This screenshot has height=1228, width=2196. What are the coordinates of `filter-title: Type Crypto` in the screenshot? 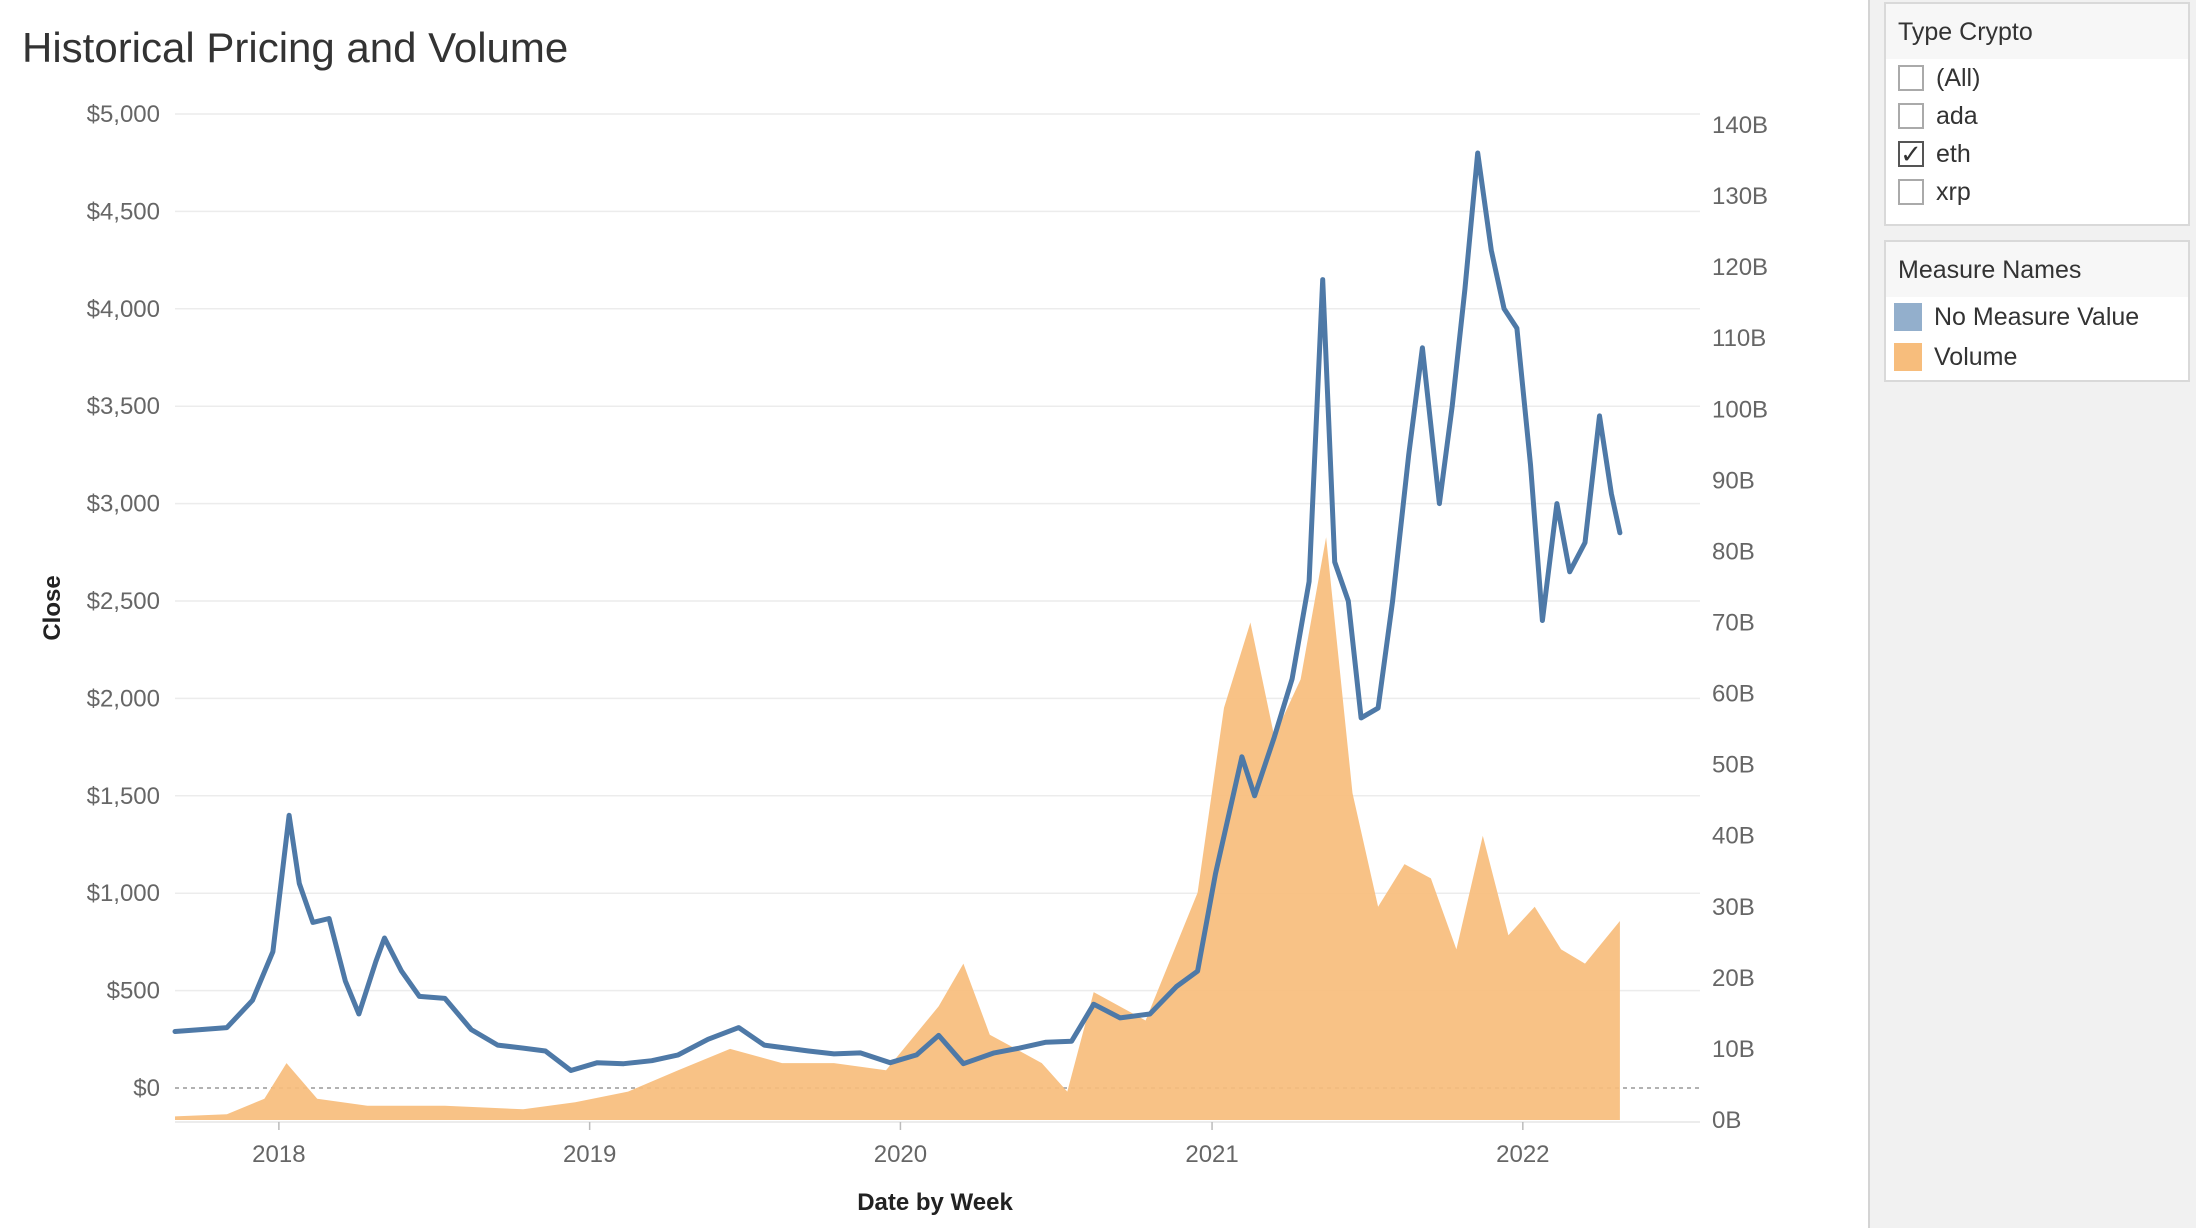 It's located at (2037, 31).